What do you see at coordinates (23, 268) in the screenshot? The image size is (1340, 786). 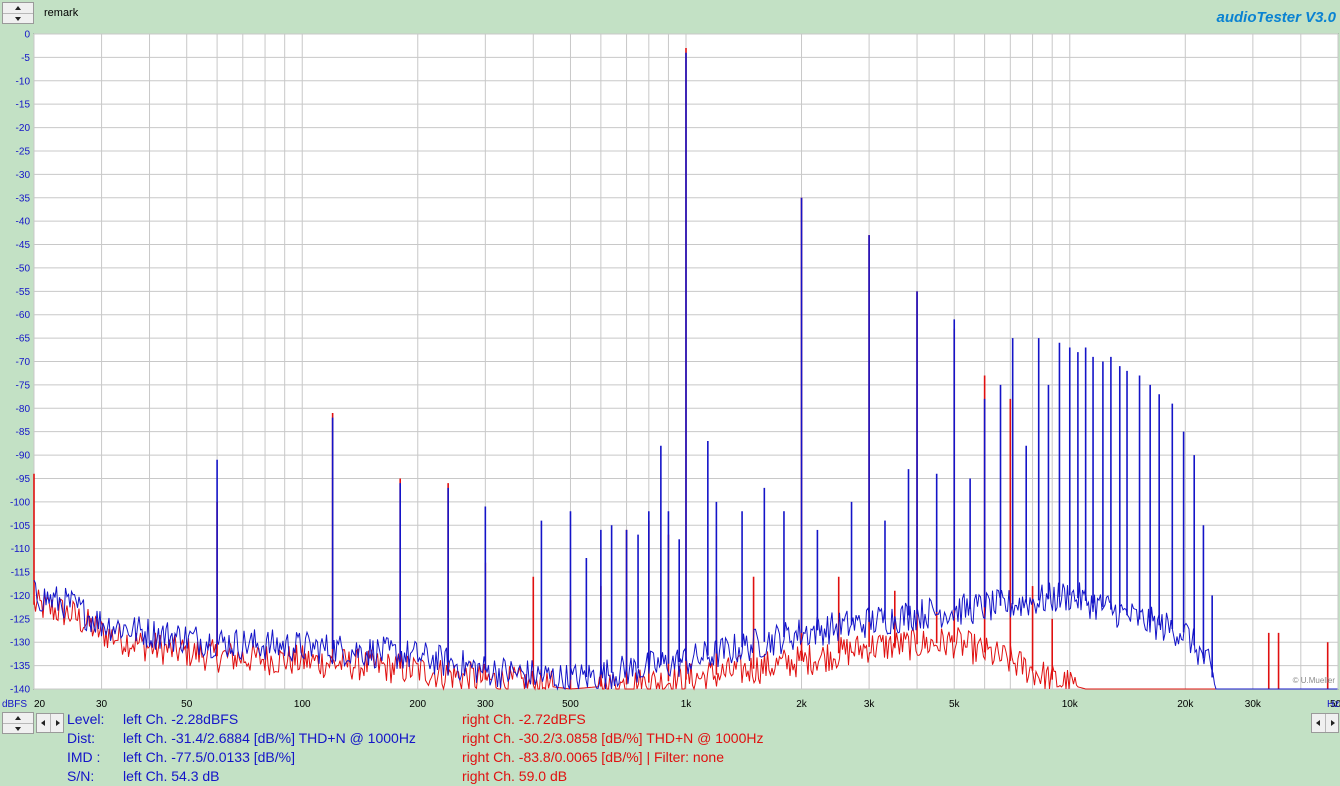 I see `y-tick-label: -50` at bounding box center [23, 268].